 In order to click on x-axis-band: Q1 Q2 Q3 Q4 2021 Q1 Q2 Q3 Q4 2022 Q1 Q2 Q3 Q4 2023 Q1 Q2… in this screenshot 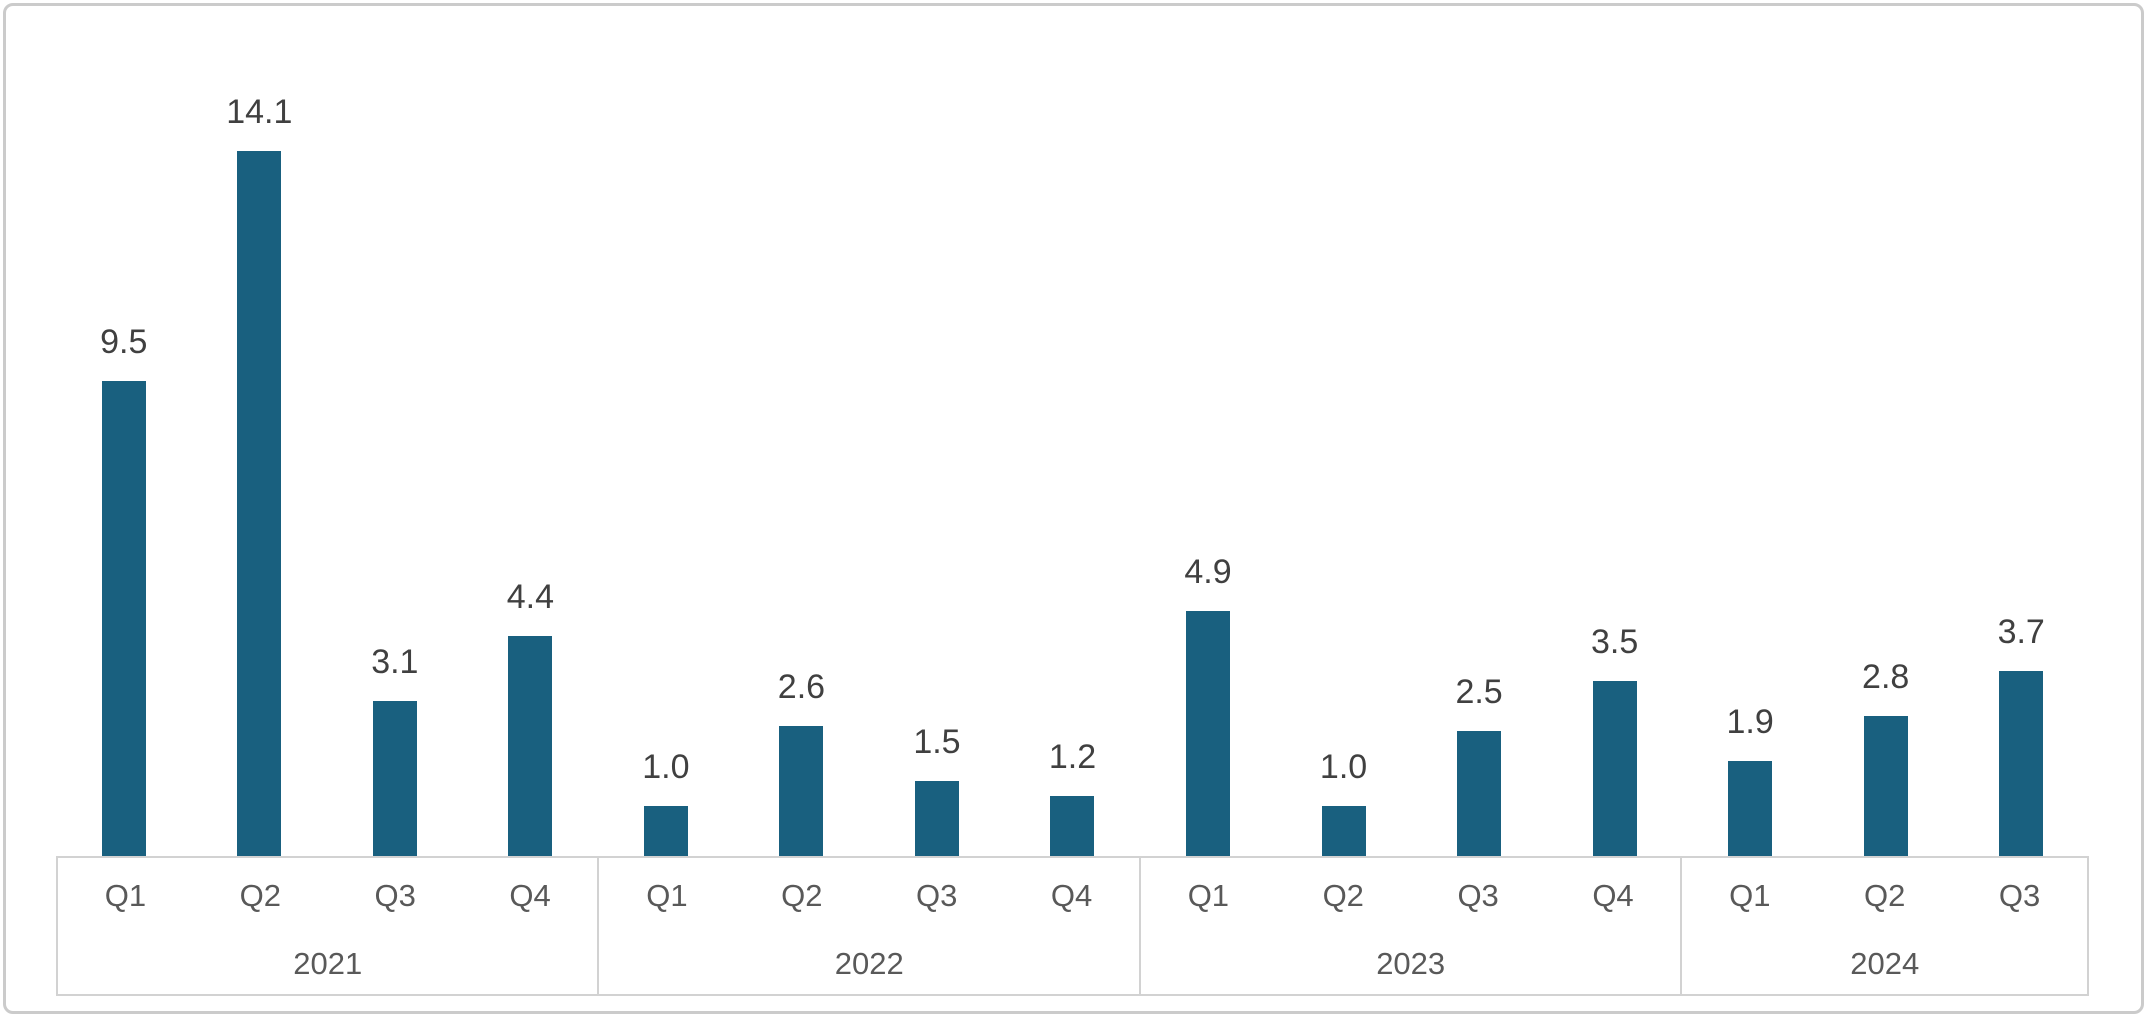, I will do `click(1072, 926)`.